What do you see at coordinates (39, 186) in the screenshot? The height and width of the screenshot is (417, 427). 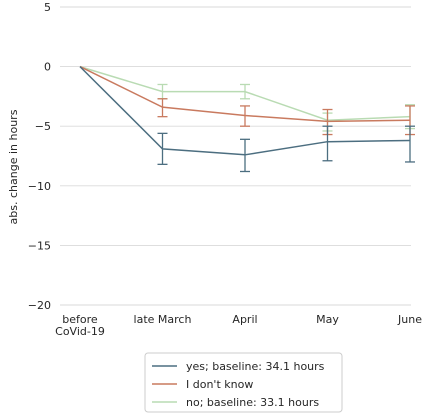 I see `y-tick-label: −10` at bounding box center [39, 186].